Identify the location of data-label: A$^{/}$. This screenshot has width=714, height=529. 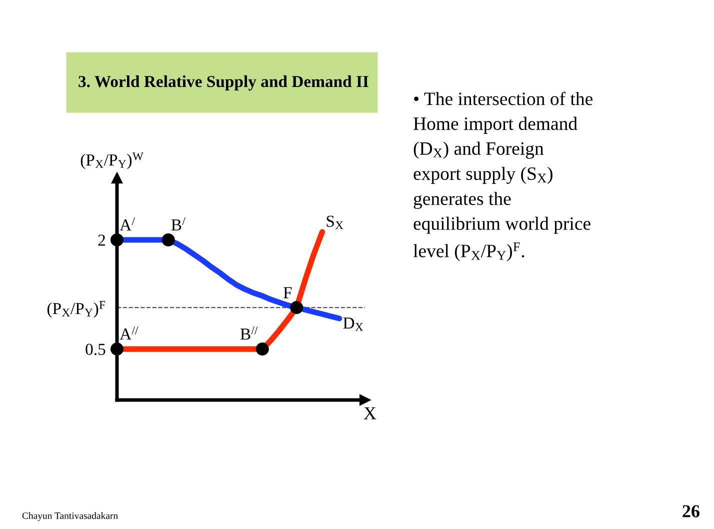
(127, 223).